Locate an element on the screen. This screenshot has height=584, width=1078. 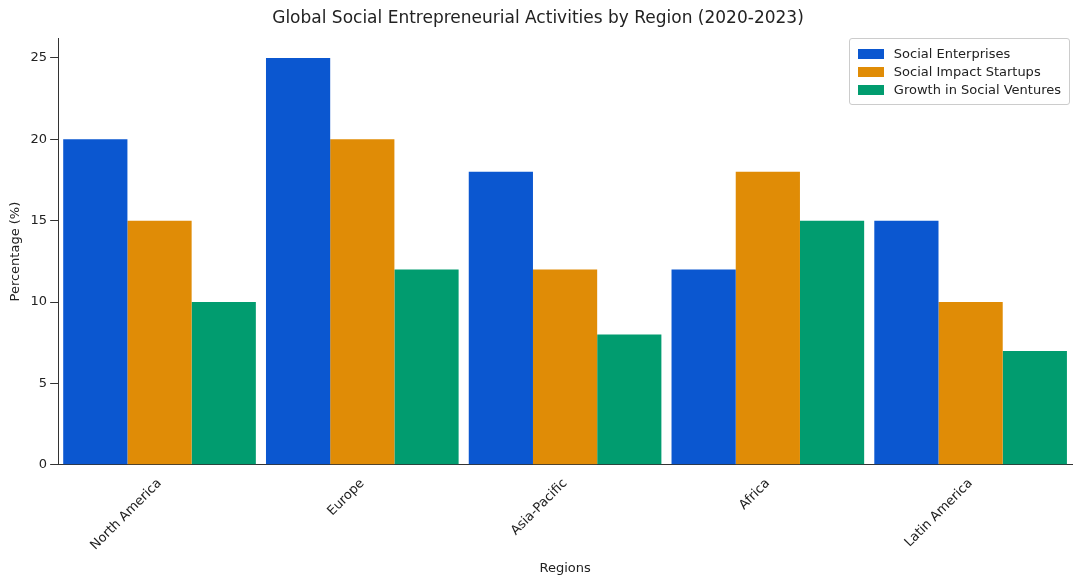
y-tick-label: 10 is located at coordinates (39, 301).